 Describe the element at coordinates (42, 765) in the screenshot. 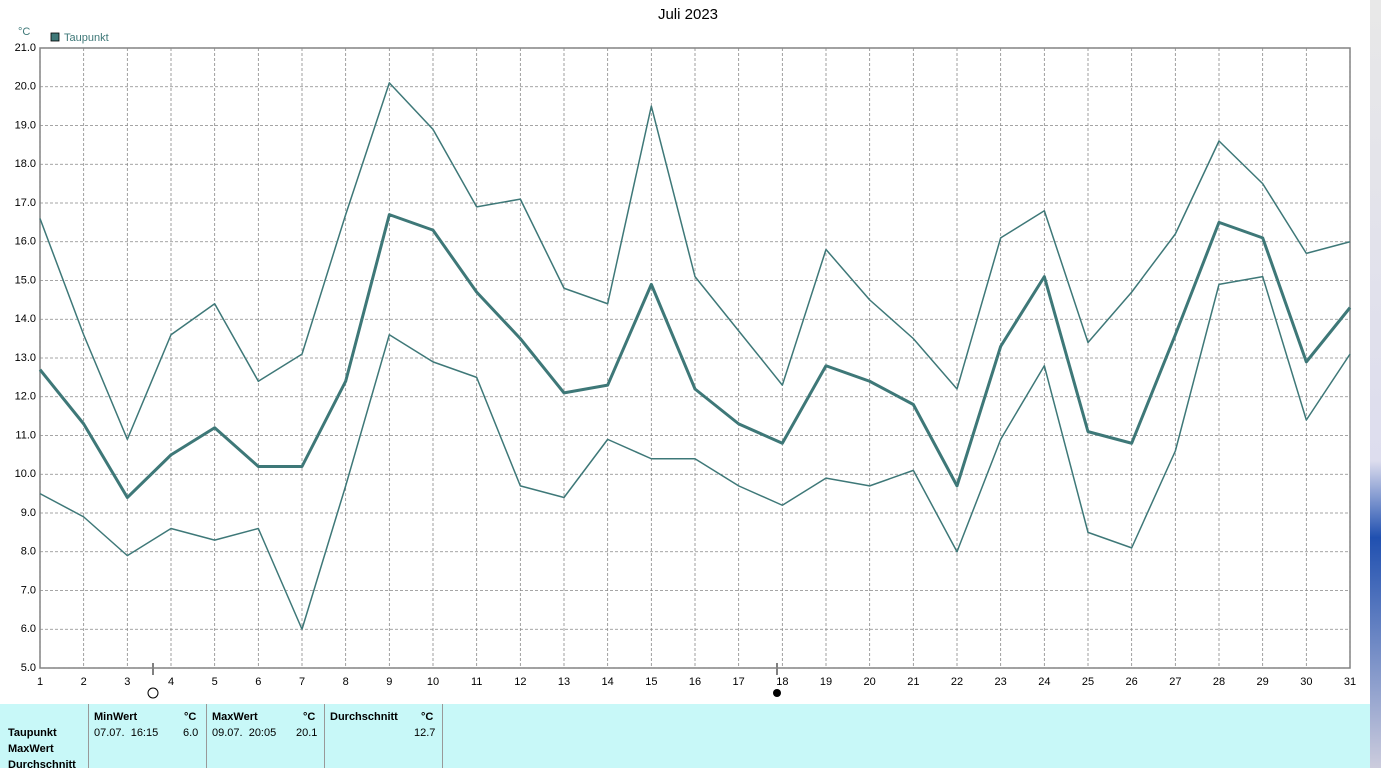

I see `row-label: Durchschnitt` at that location.